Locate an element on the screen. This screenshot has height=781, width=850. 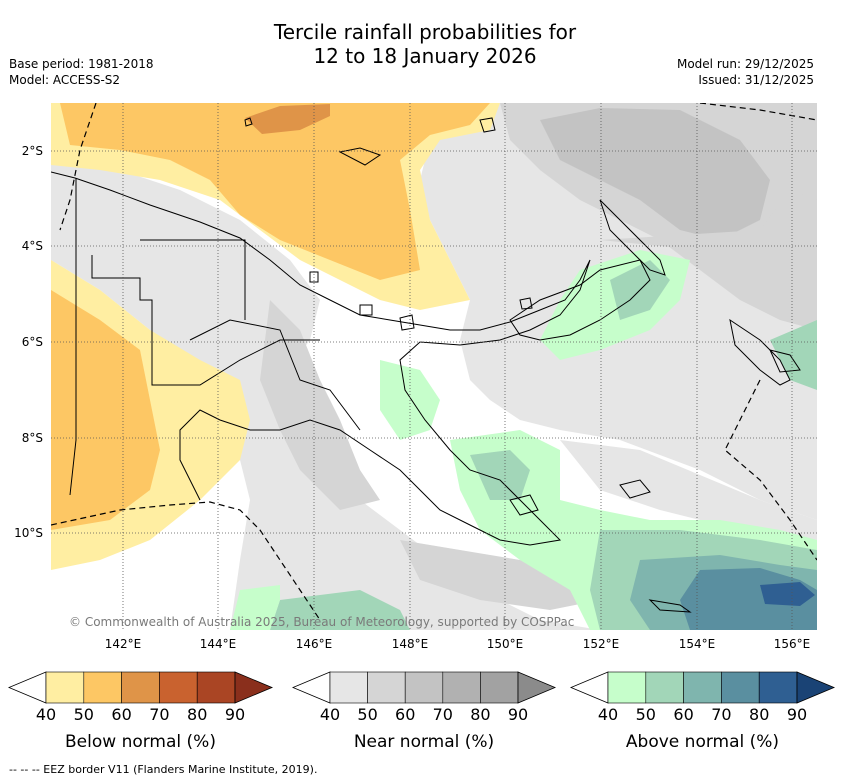
lon-label-156e: 156°E is located at coordinates (792, 644).